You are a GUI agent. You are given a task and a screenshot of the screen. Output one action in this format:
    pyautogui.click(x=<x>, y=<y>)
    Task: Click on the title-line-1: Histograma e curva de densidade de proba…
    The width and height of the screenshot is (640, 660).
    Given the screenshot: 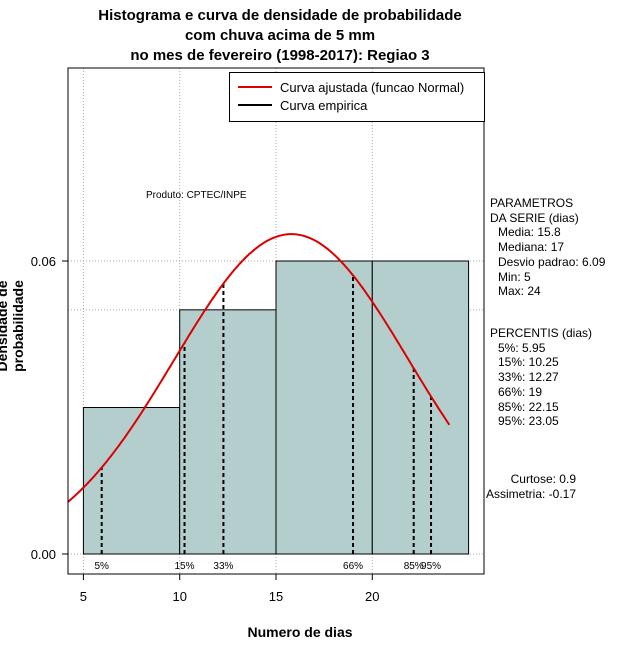 What is the action you would take?
    pyautogui.click(x=280, y=15)
    